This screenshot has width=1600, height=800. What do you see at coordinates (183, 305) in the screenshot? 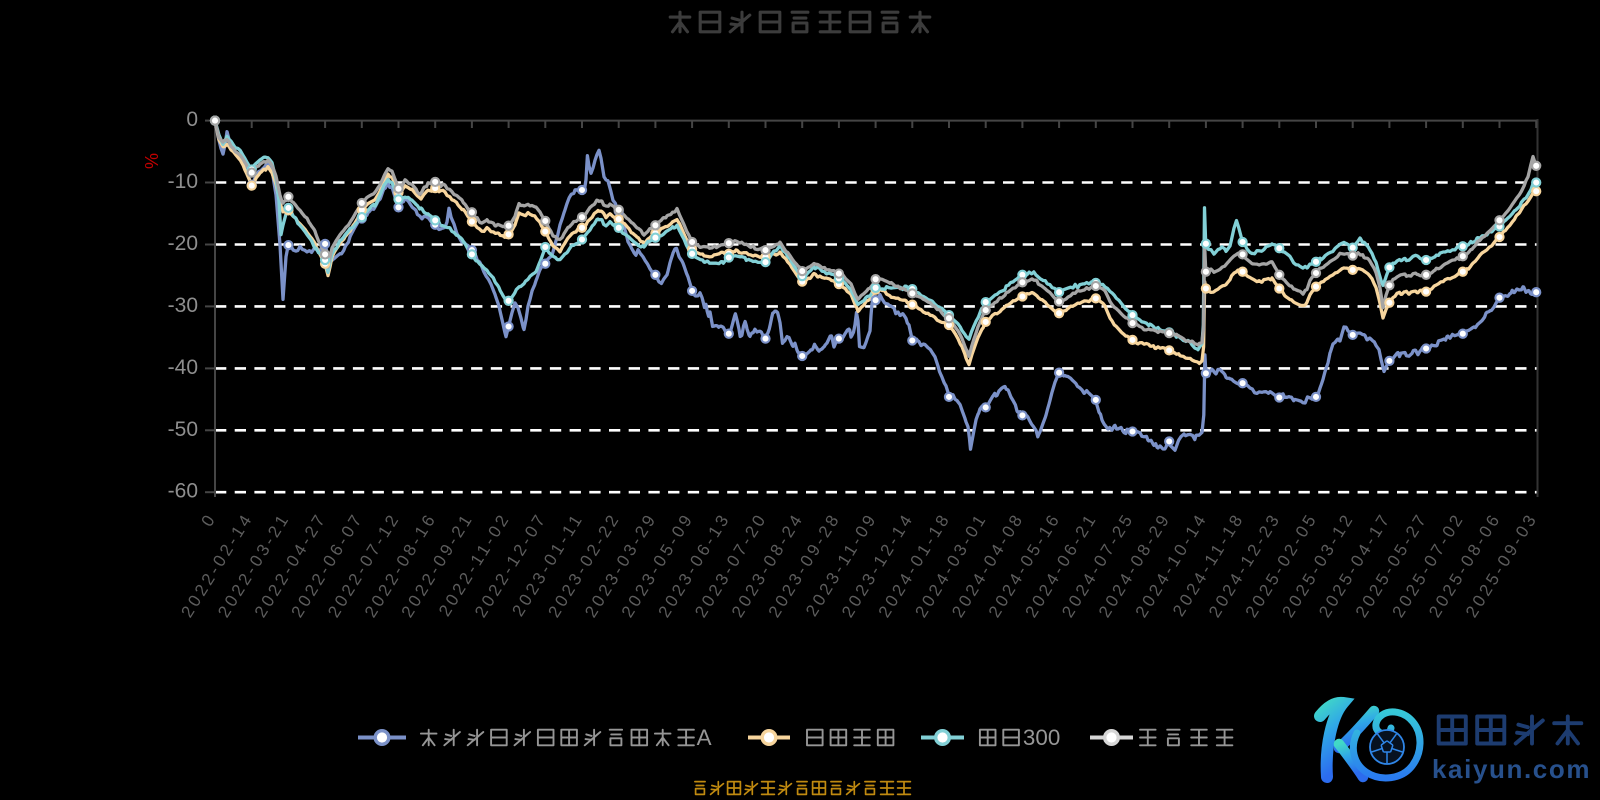
I see `svg-text: -30` at bounding box center [183, 305].